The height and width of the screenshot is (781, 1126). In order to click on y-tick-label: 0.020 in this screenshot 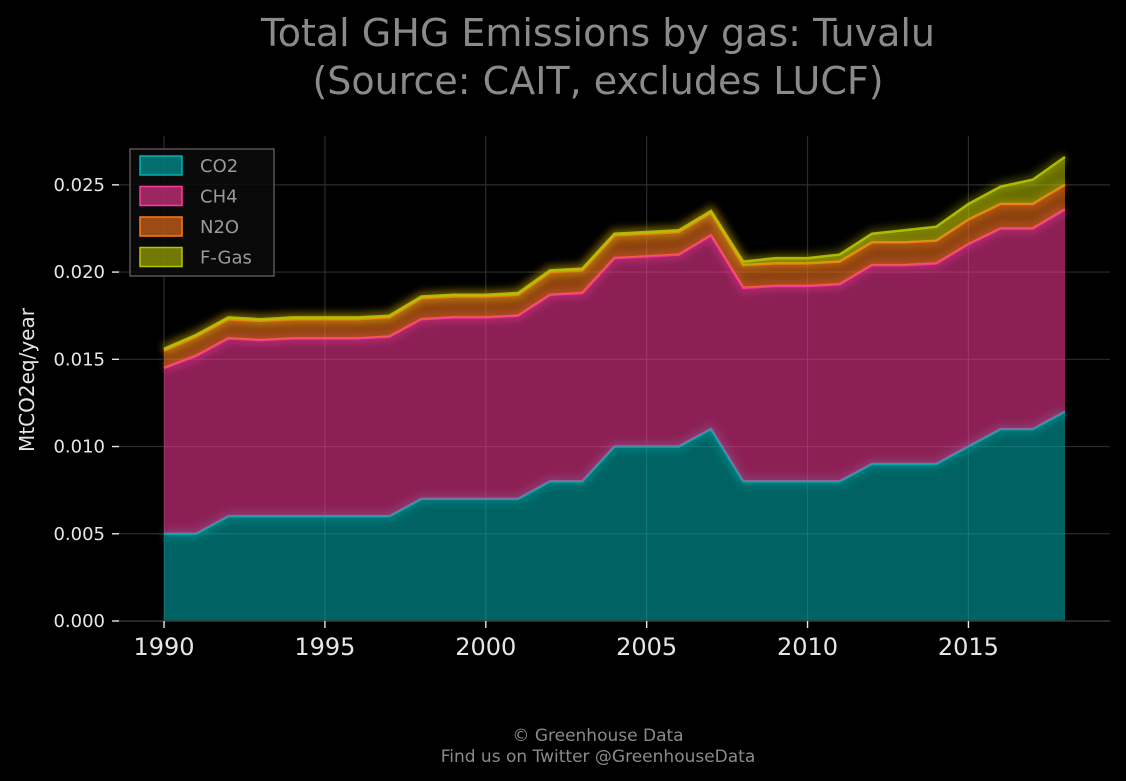, I will do `click(79, 272)`.